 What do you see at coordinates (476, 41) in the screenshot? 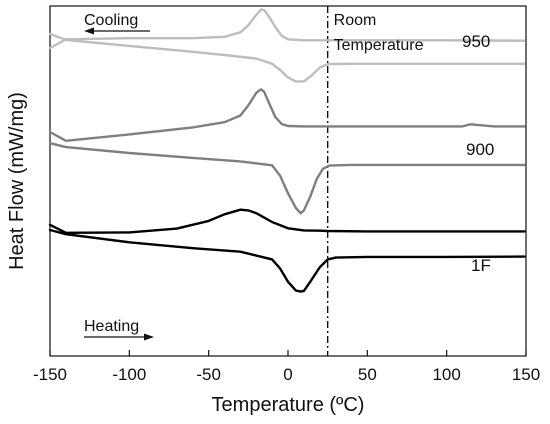
I see `series-label-950: 950` at bounding box center [476, 41].